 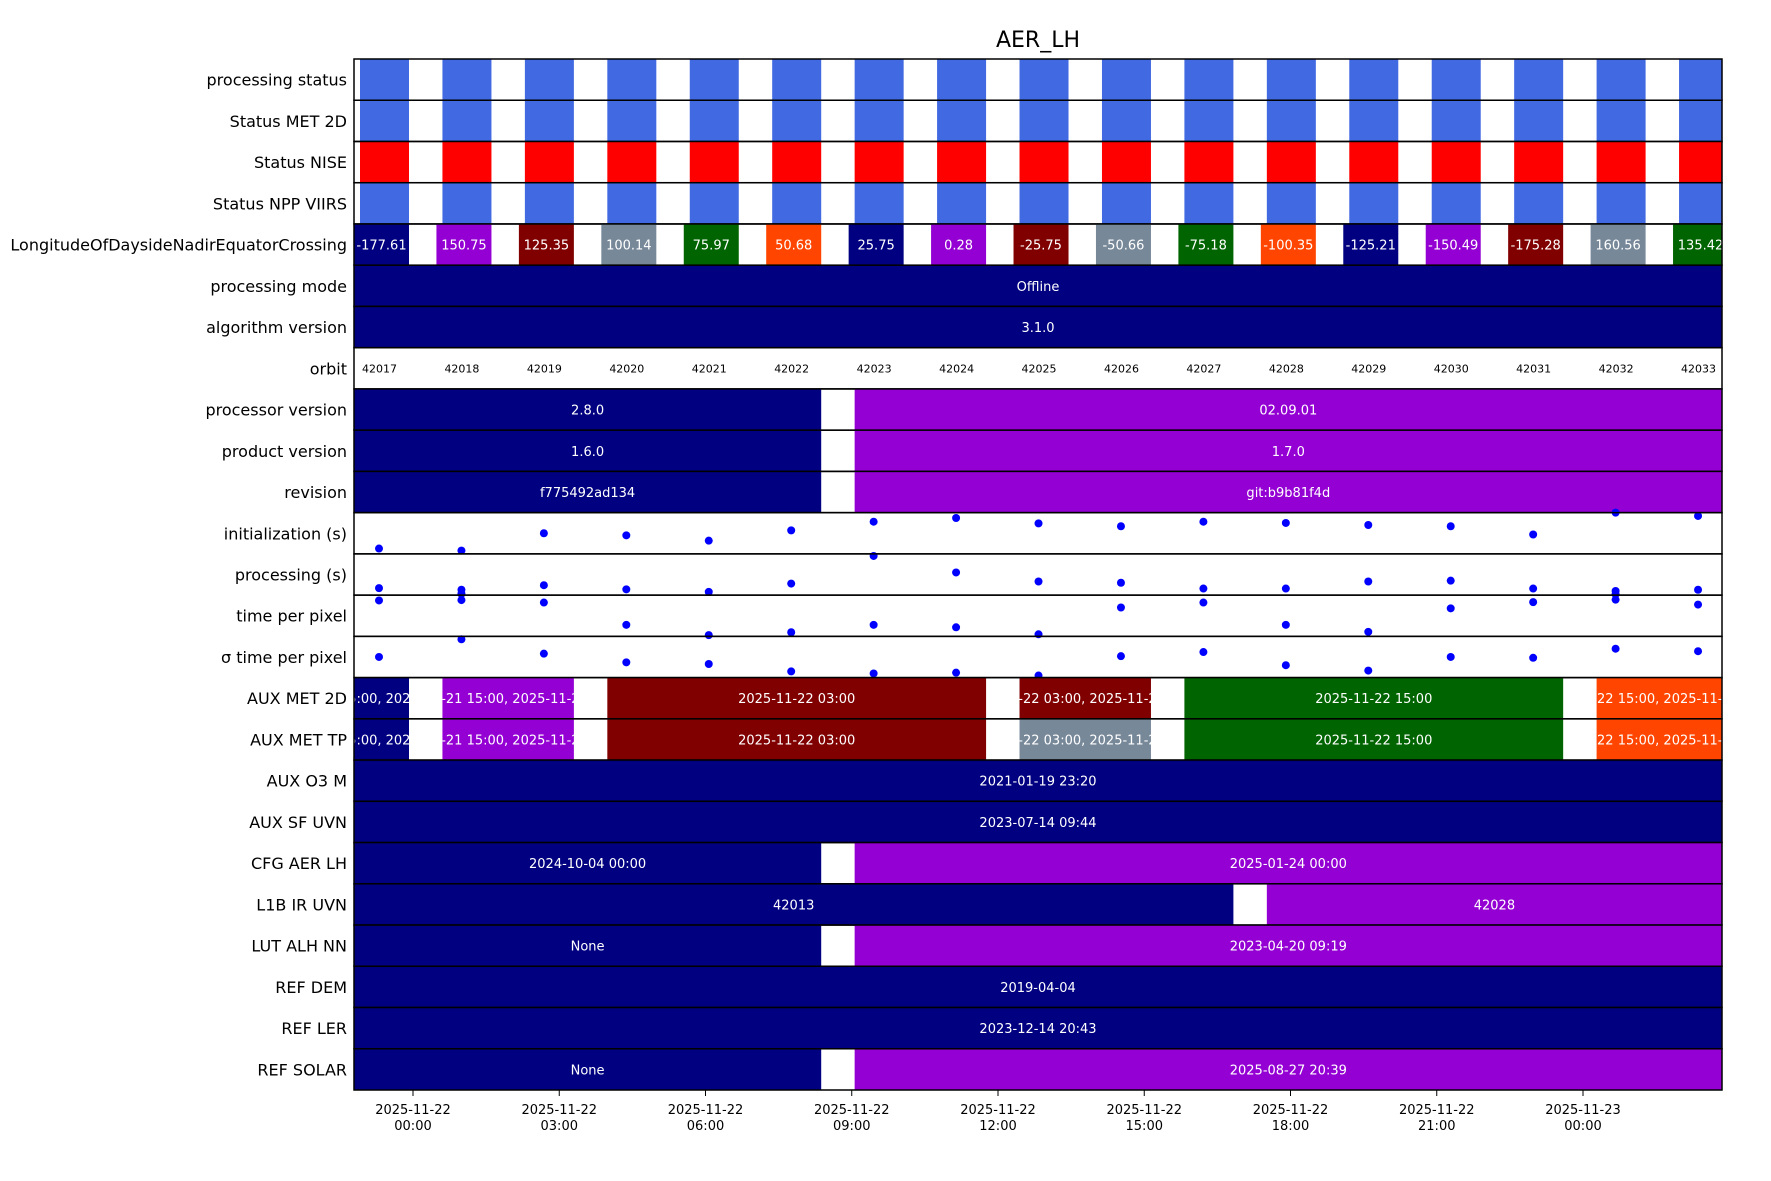 What do you see at coordinates (508, 740) in the screenshot?
I see `span-text: 2025-11-21 15:00, 2025-11-22 03:00` at bounding box center [508, 740].